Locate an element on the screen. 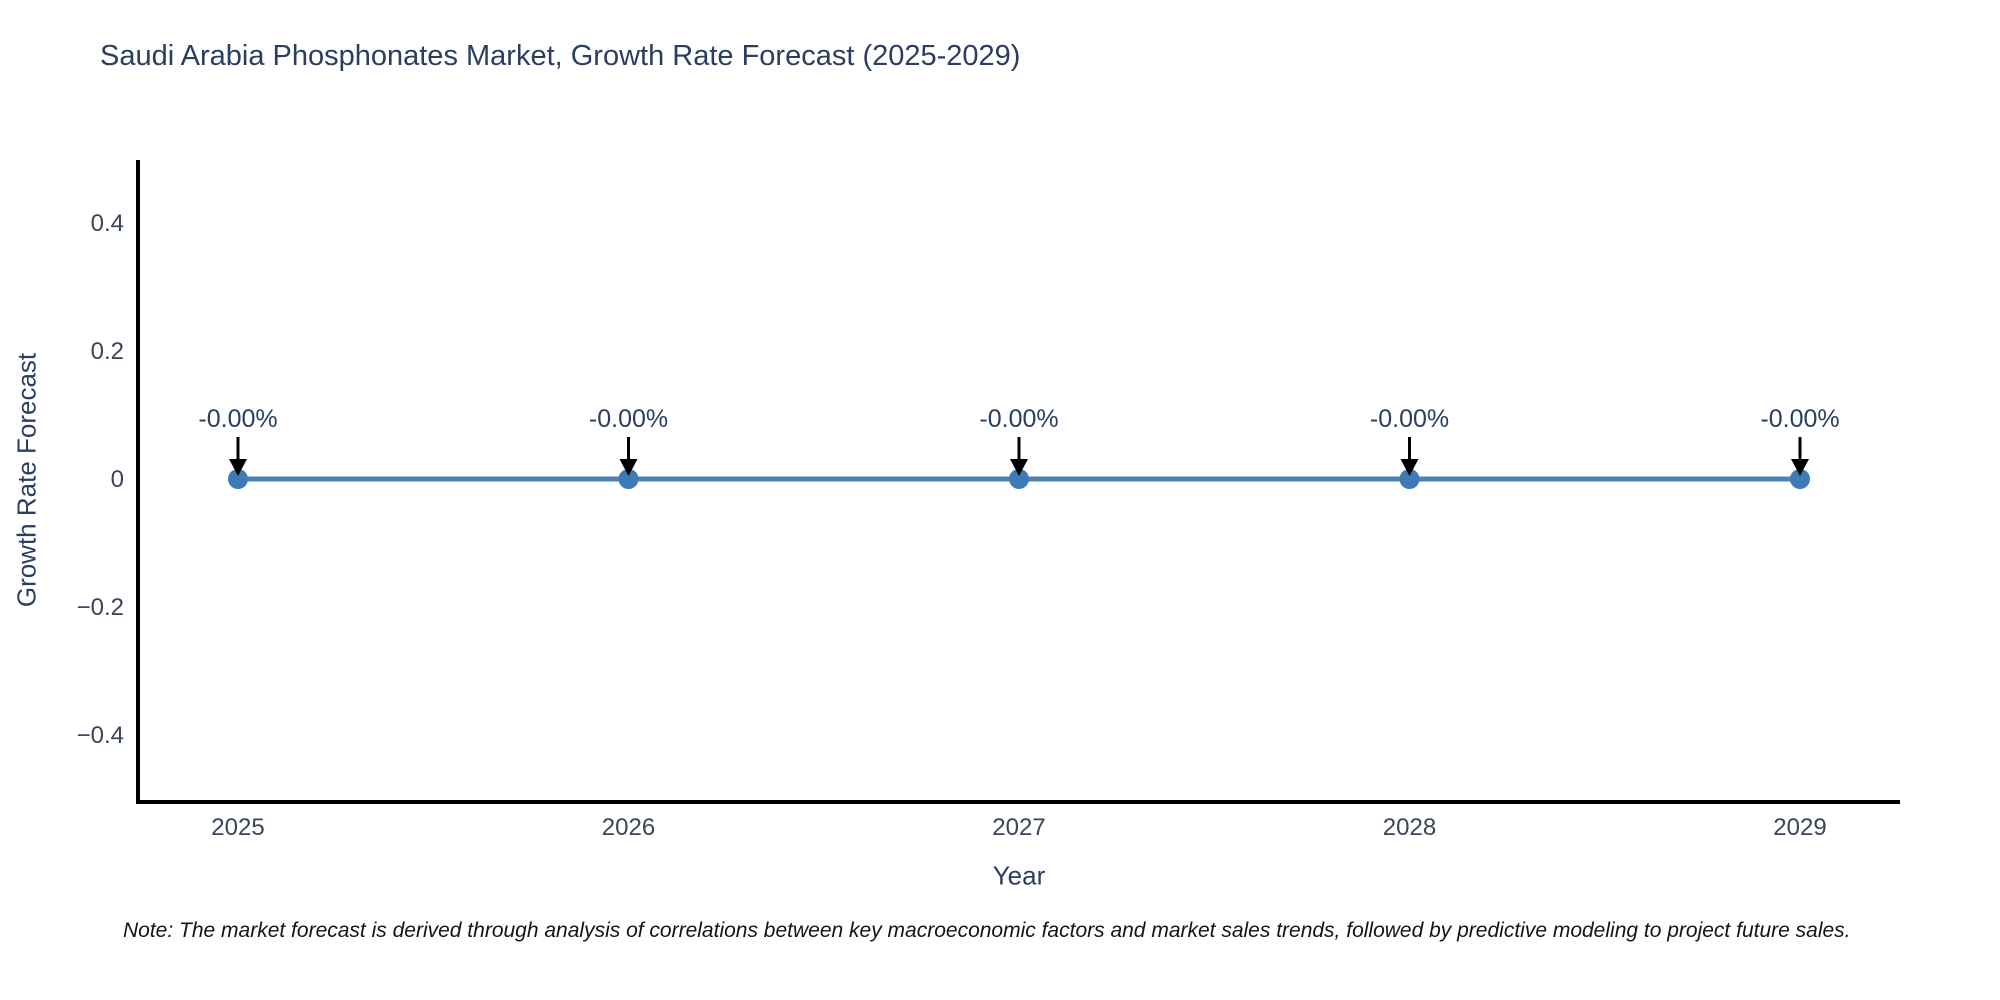 This screenshot has width=2000, height=1000. y-tick-label: 0 is located at coordinates (117, 479).